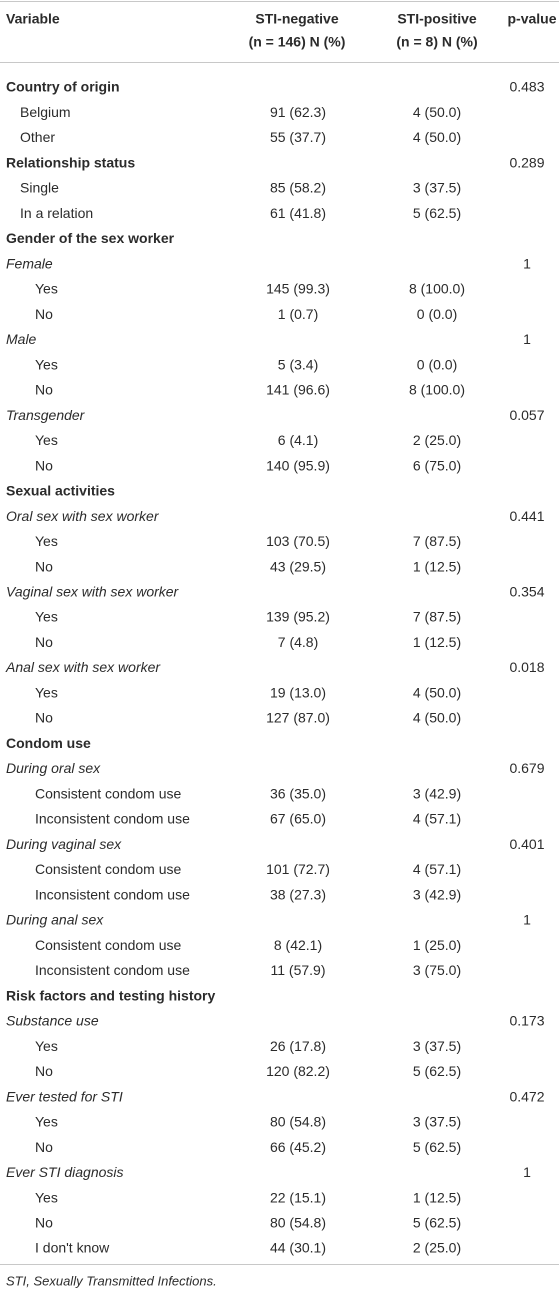  What do you see at coordinates (298, 617) in the screenshot?
I see `cell-negative: 139 (95.2)` at bounding box center [298, 617].